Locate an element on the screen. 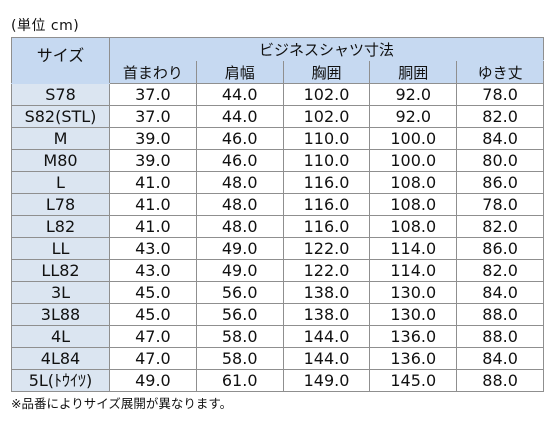  size-cell: LL82 is located at coordinates (60, 270).